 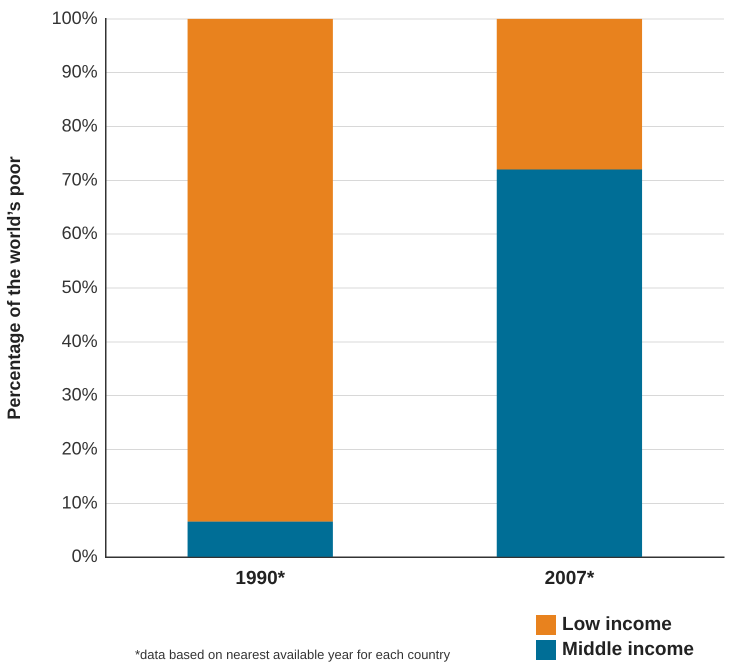 I want to click on y-tick-label: 30%, so click(x=80, y=394).